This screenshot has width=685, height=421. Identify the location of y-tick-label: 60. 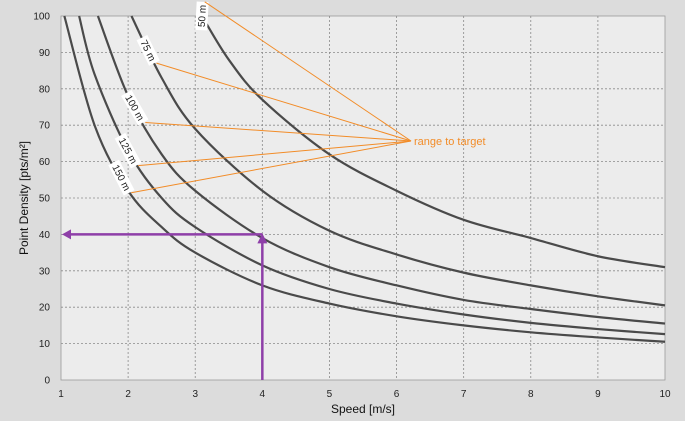
(45, 162).